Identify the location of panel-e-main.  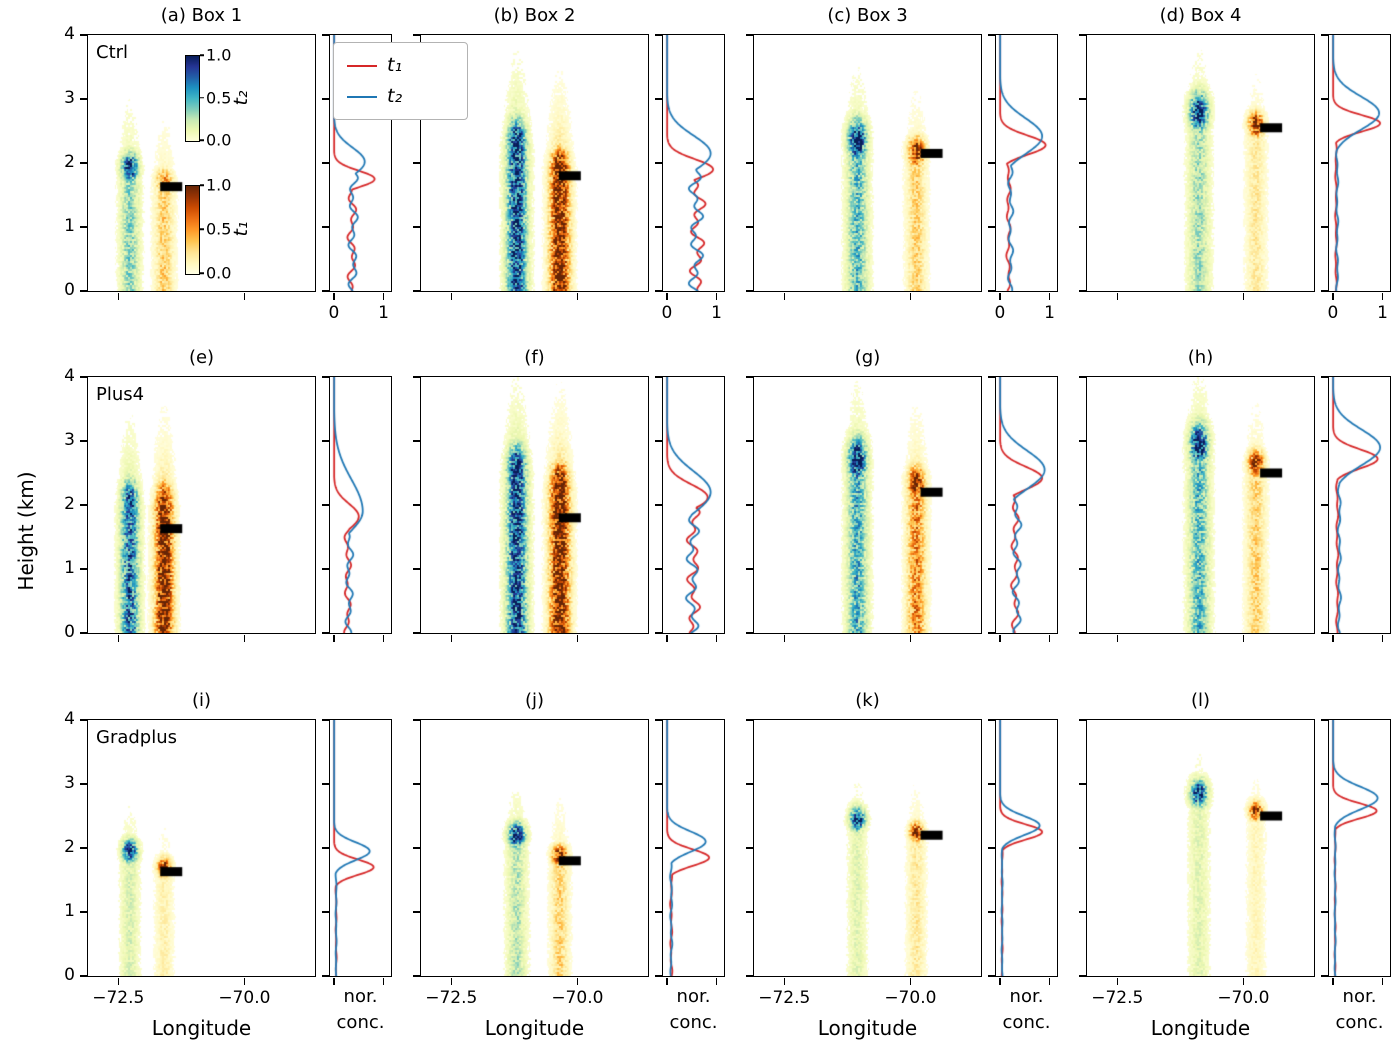
(201, 504).